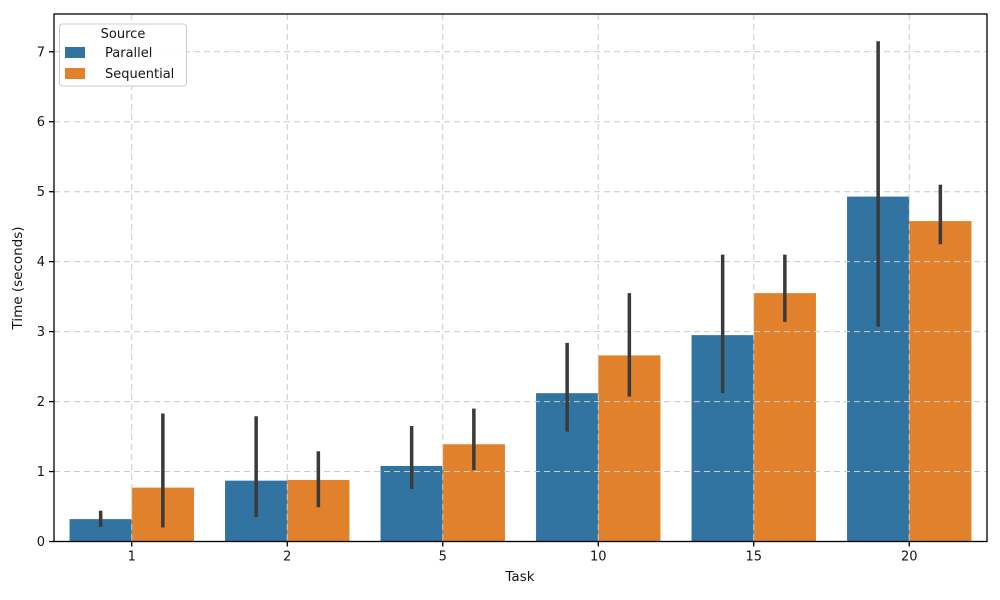  I want to click on x-tick-label-1: 1, so click(132, 557).